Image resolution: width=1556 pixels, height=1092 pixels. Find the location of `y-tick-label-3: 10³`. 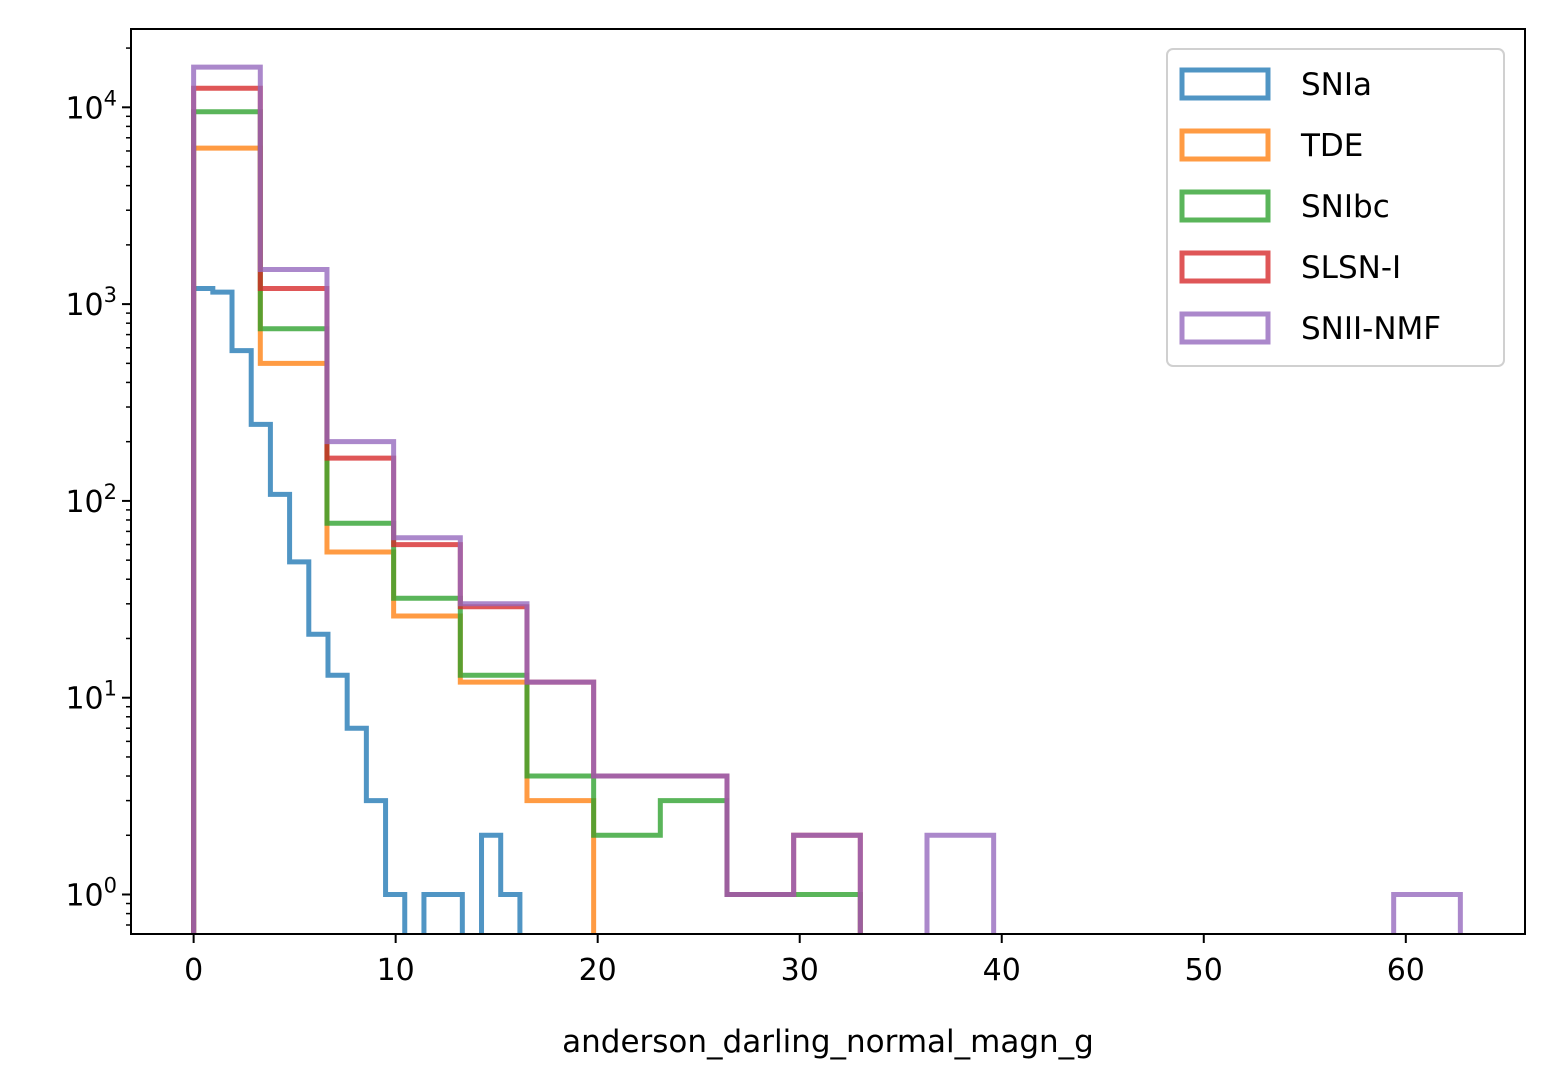

y-tick-label-3: 10³ is located at coordinates (91, 303).